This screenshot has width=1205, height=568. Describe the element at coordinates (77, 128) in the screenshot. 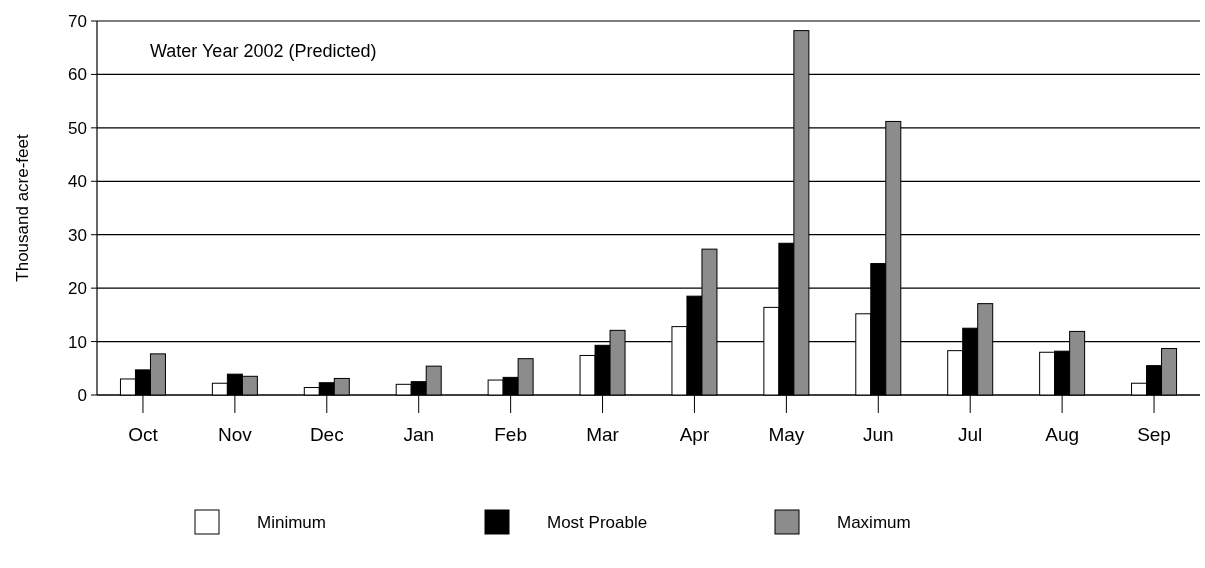

I see `y-tick-label: 50` at that location.